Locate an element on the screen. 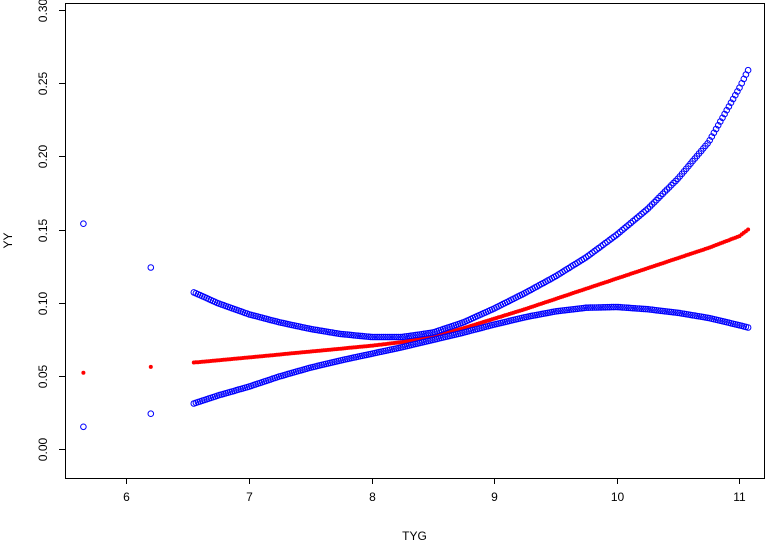  x-axis-title: TYG is located at coordinates (414, 536).